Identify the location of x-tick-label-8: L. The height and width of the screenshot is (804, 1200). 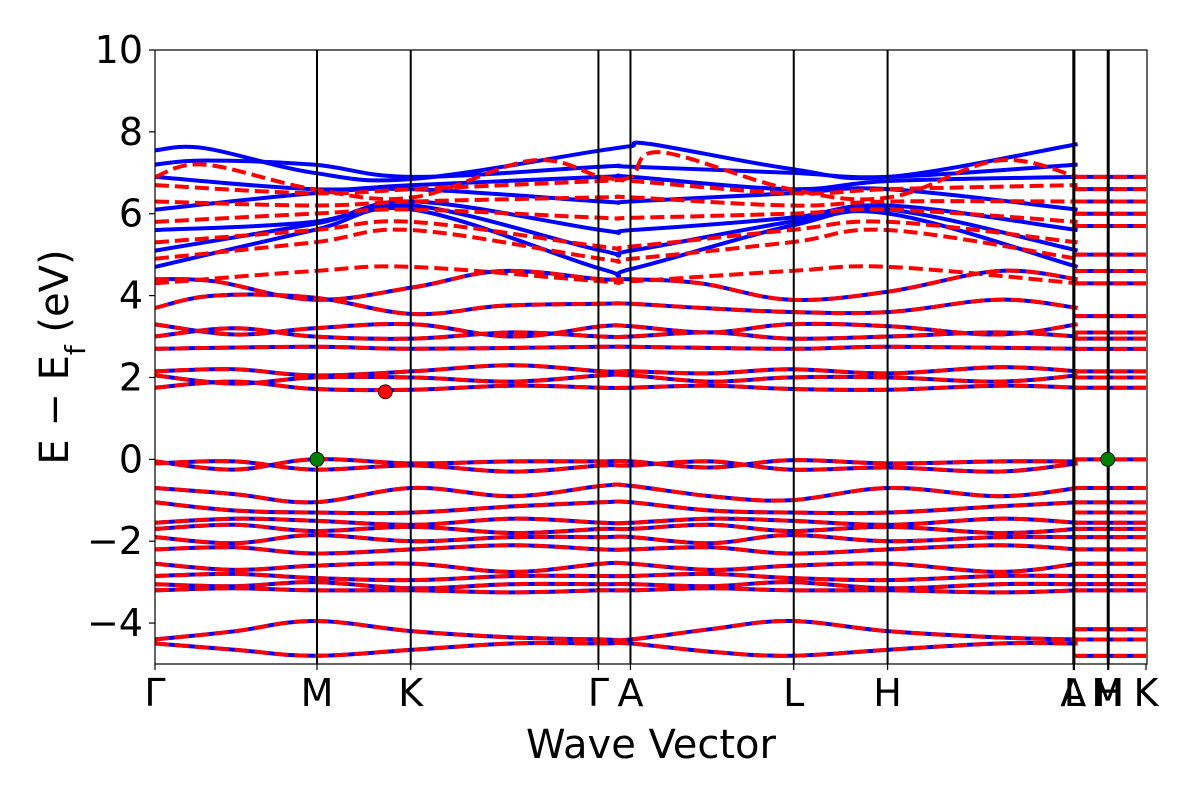
(1074, 693).